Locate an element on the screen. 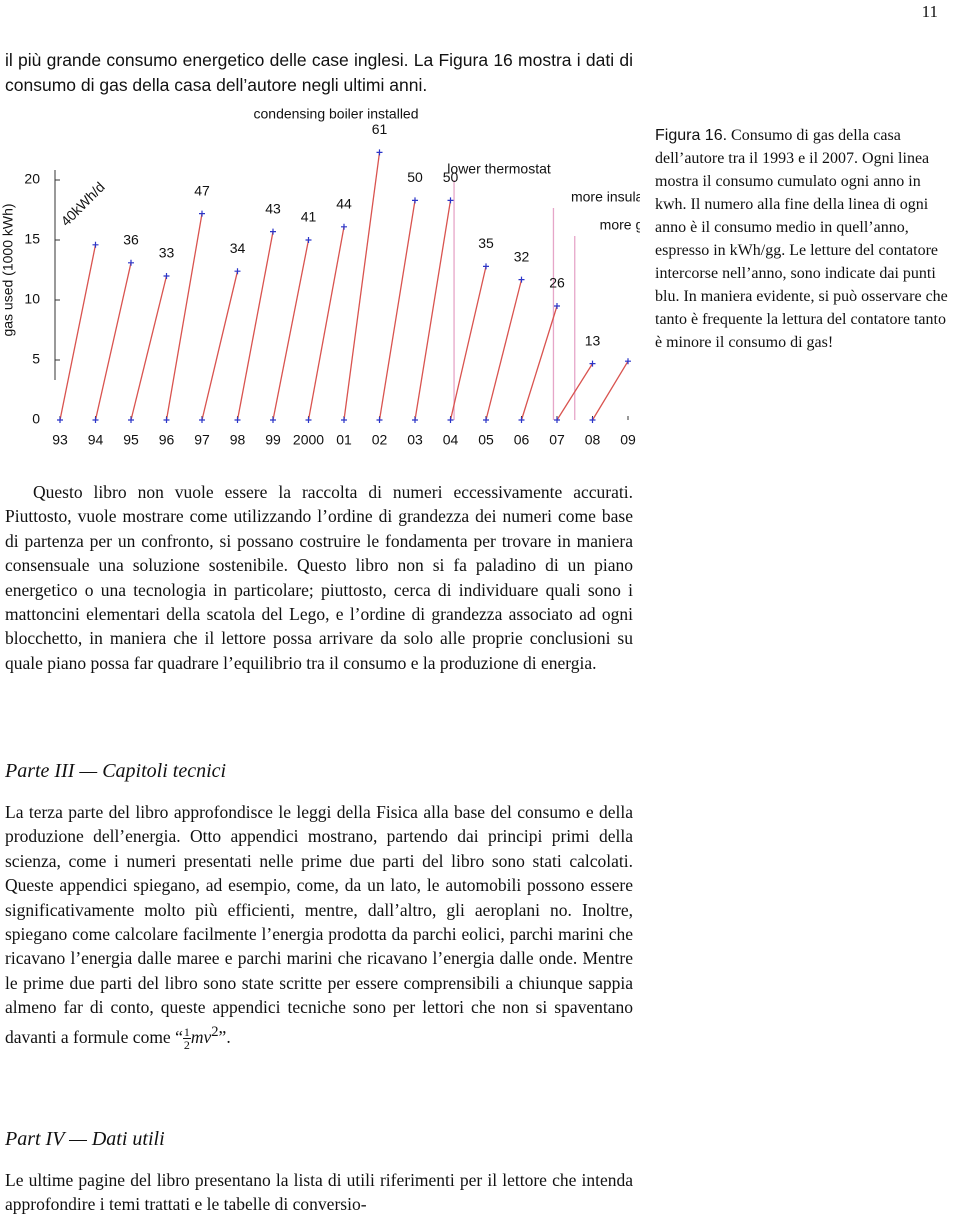 This screenshot has height=1220, width=960. event-label: more insulation is located at coordinates (605, 197).